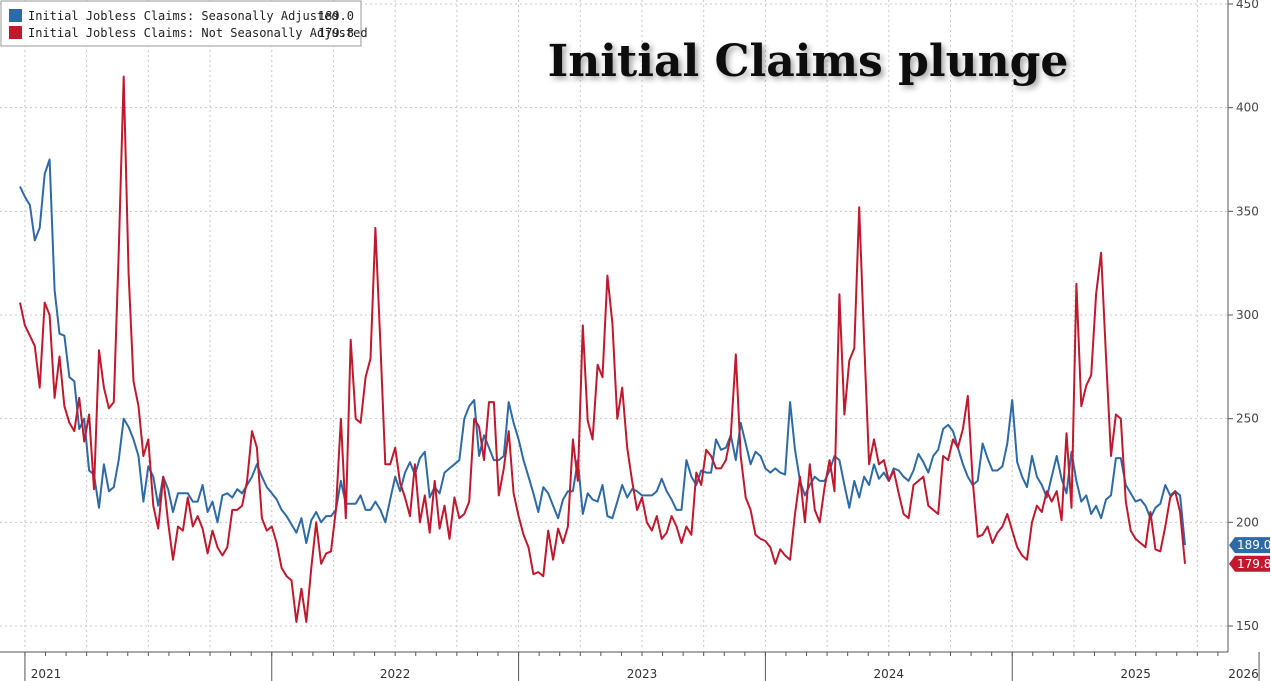  Describe the element at coordinates (336, 16) in the screenshot. I see `legend-value-sa: 189.0` at that location.